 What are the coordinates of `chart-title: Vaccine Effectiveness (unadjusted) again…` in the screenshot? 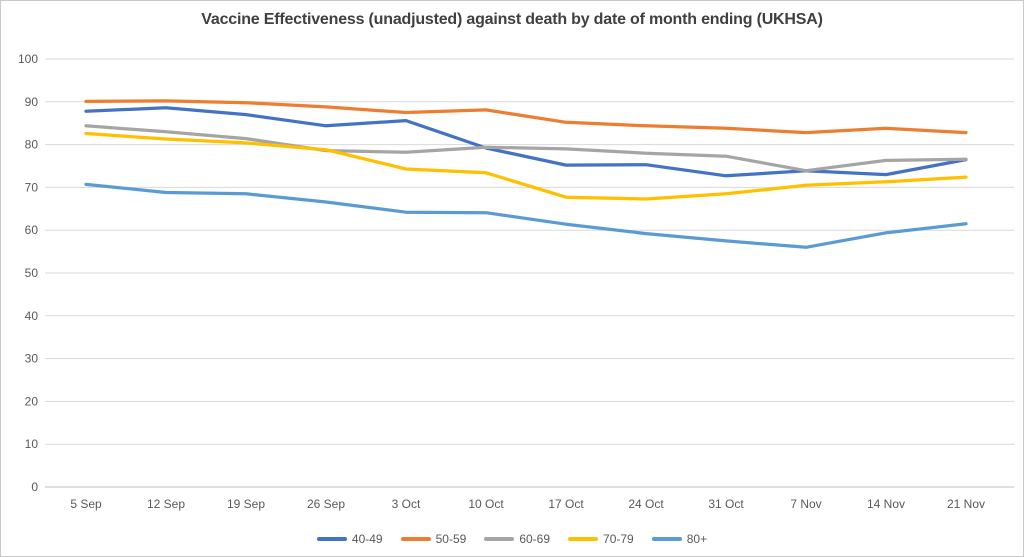 It's located at (512, 19).